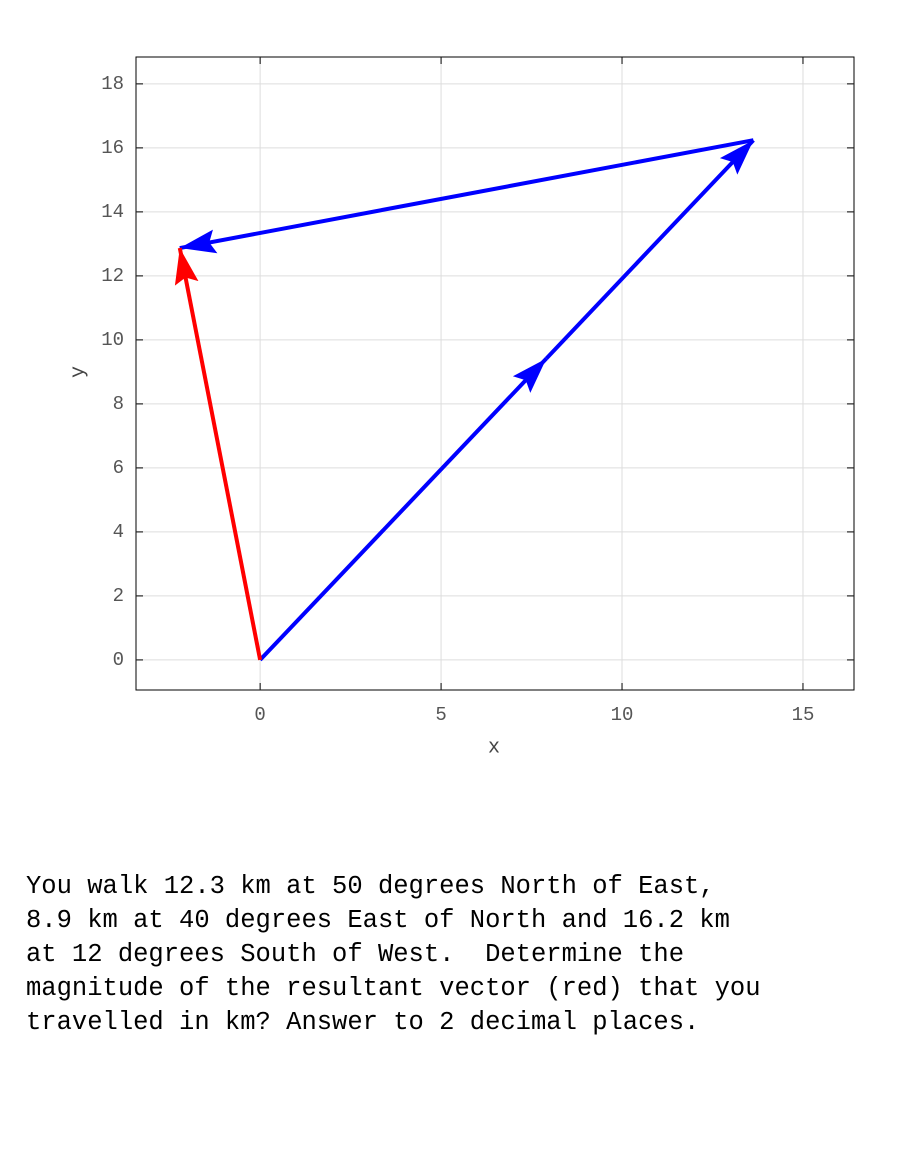 Image resolution: width=900 pixels, height=1149 pixels. I want to click on y-tick-label: 10, so click(112, 340).